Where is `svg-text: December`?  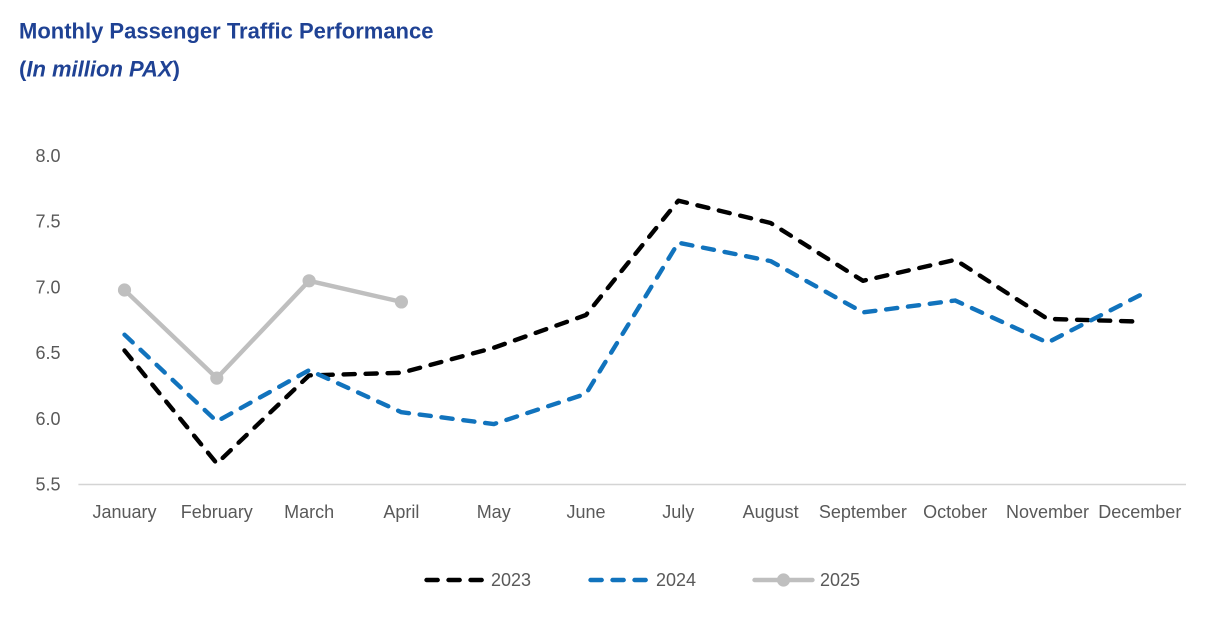 svg-text: December is located at coordinates (1139, 512).